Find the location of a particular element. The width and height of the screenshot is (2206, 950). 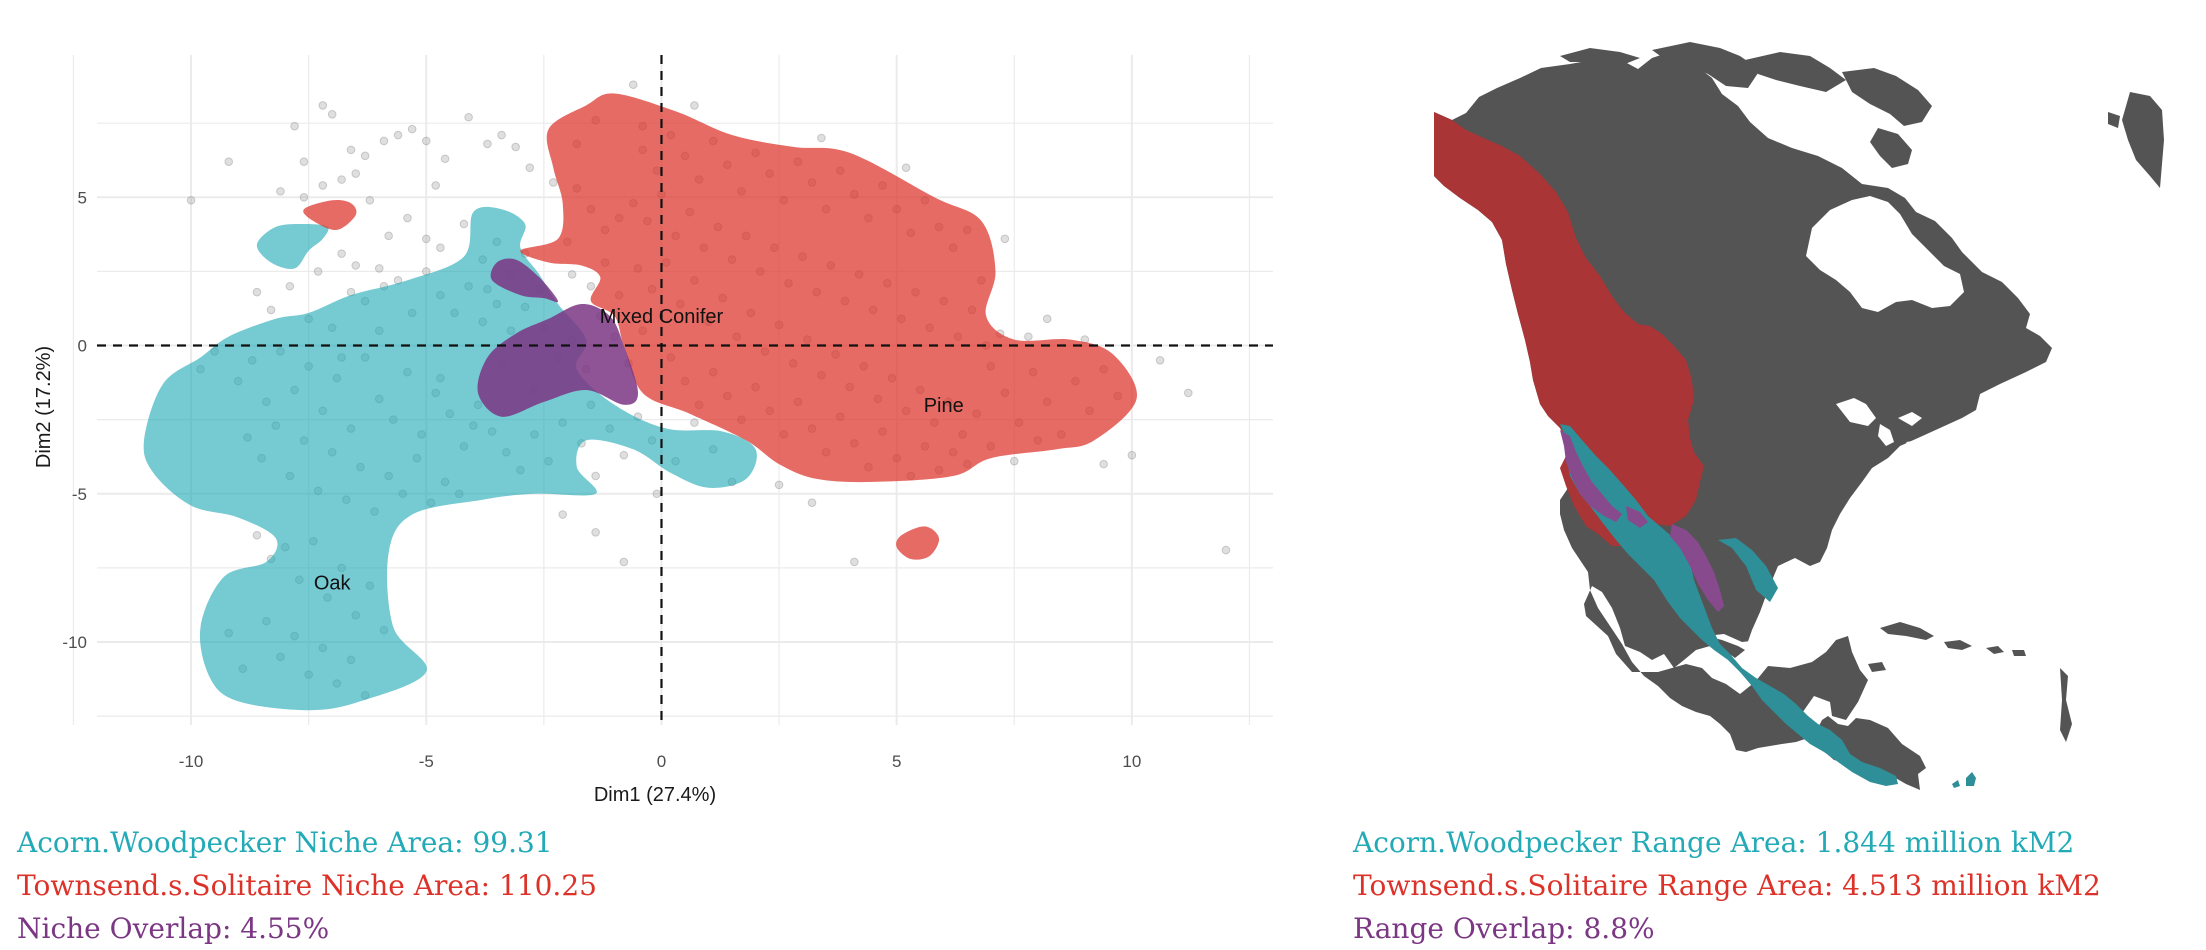

x-tick-label: -5 is located at coordinates (426, 761).